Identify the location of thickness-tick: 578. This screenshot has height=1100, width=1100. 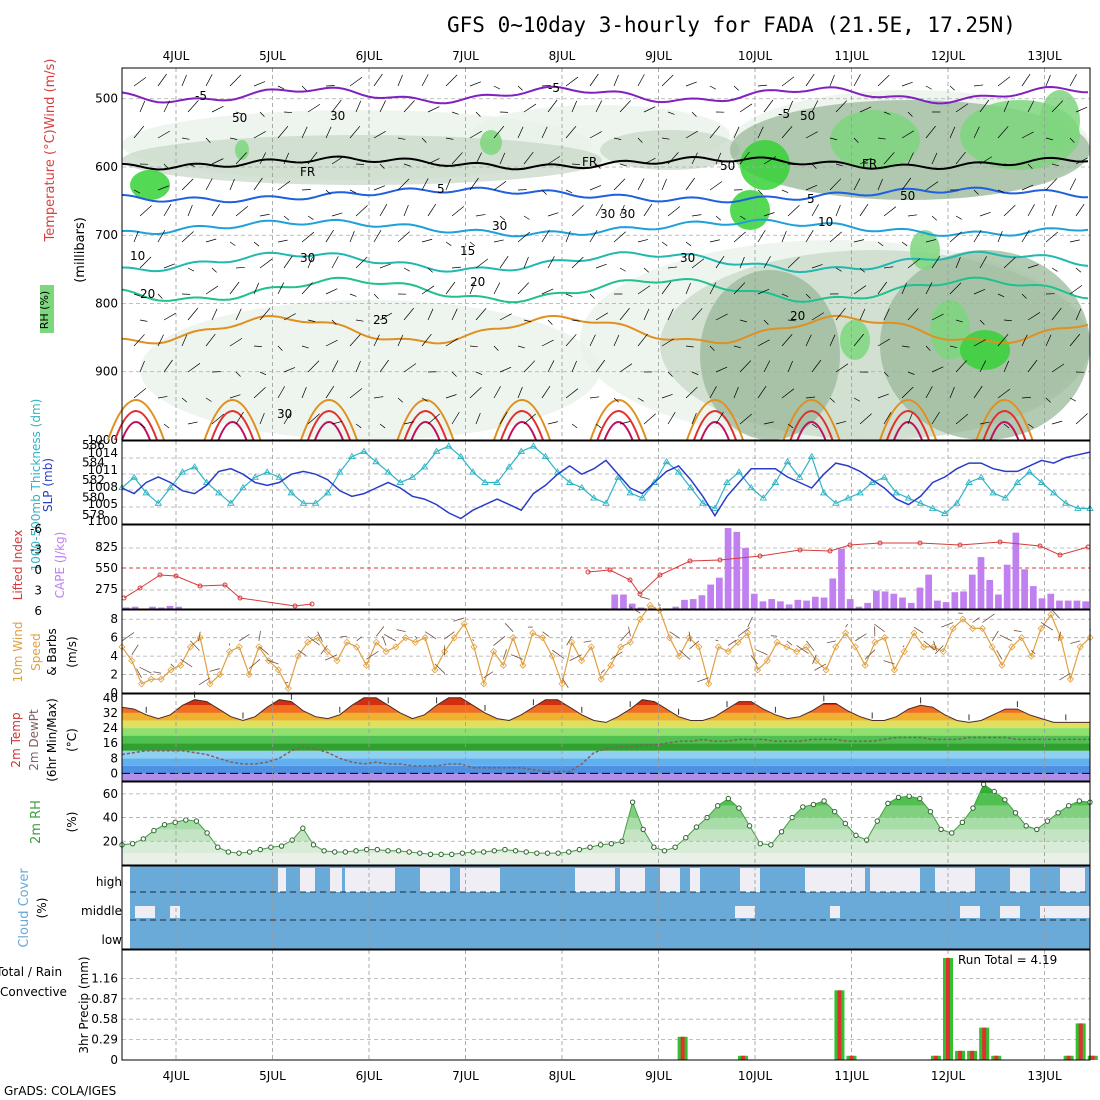
(93, 515).